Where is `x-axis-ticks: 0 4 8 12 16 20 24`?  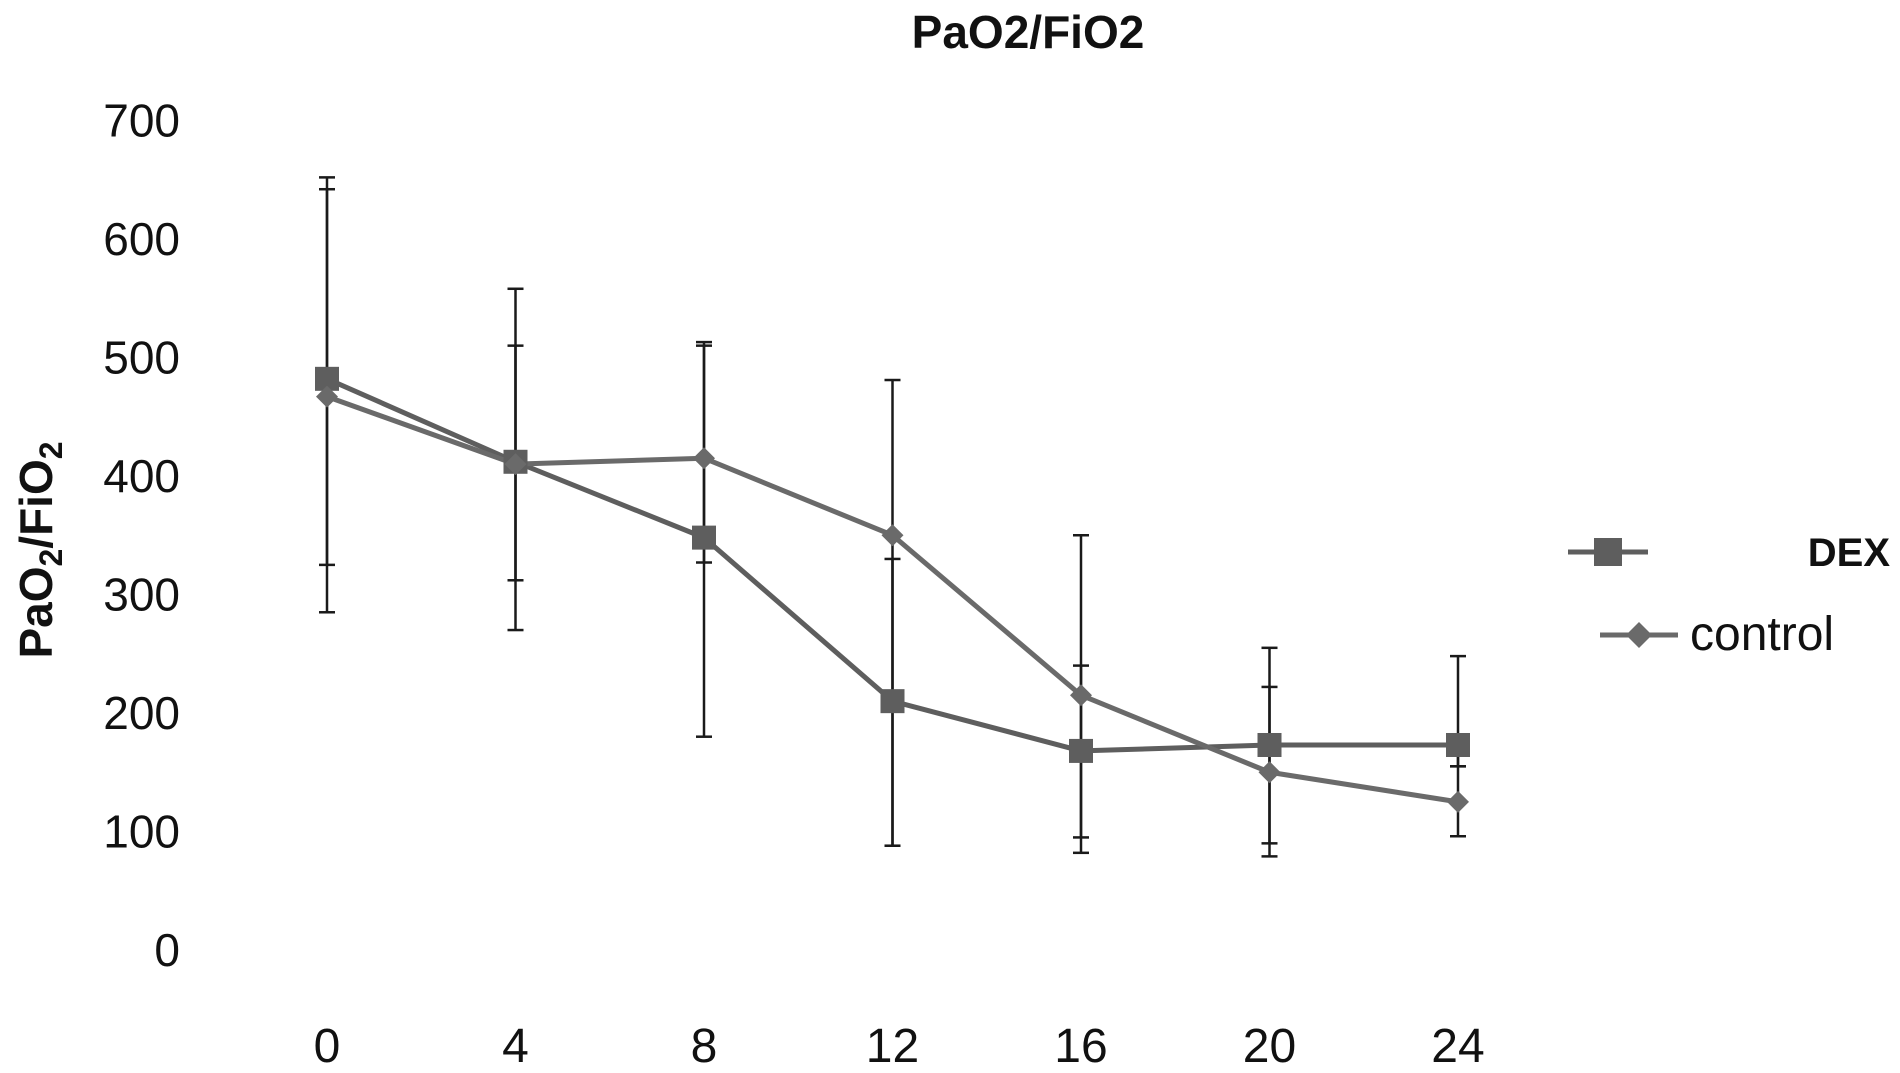 x-axis-ticks: 0 4 8 12 16 20 24 is located at coordinates (899, 1046).